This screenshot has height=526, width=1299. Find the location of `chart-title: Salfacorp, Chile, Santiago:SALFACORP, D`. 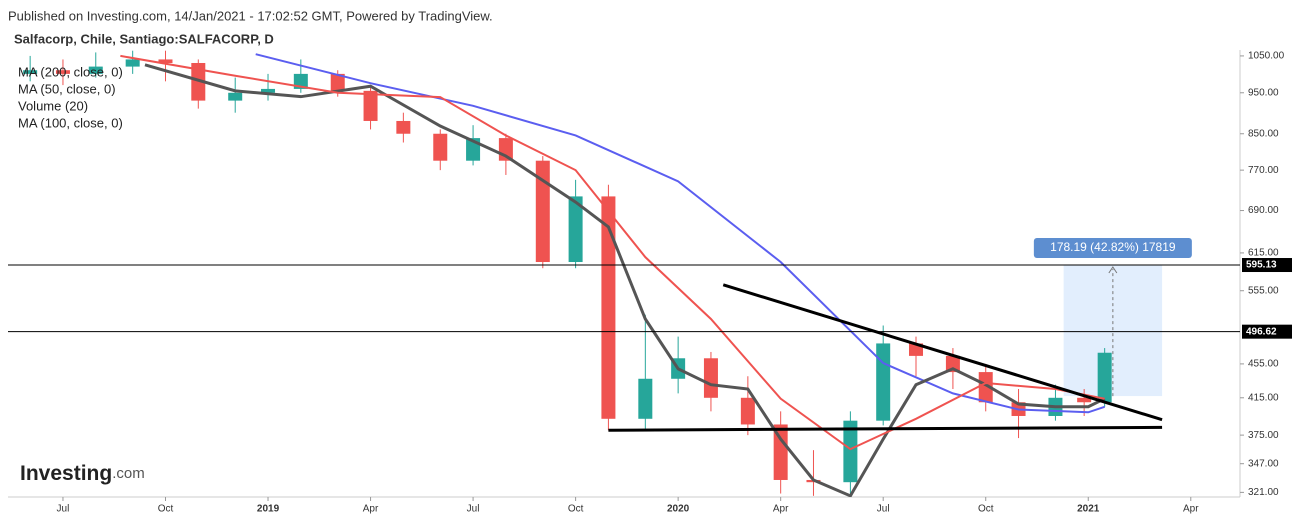

chart-title: Salfacorp, Chile, Santiago:SALFACORP, D is located at coordinates (144, 38).